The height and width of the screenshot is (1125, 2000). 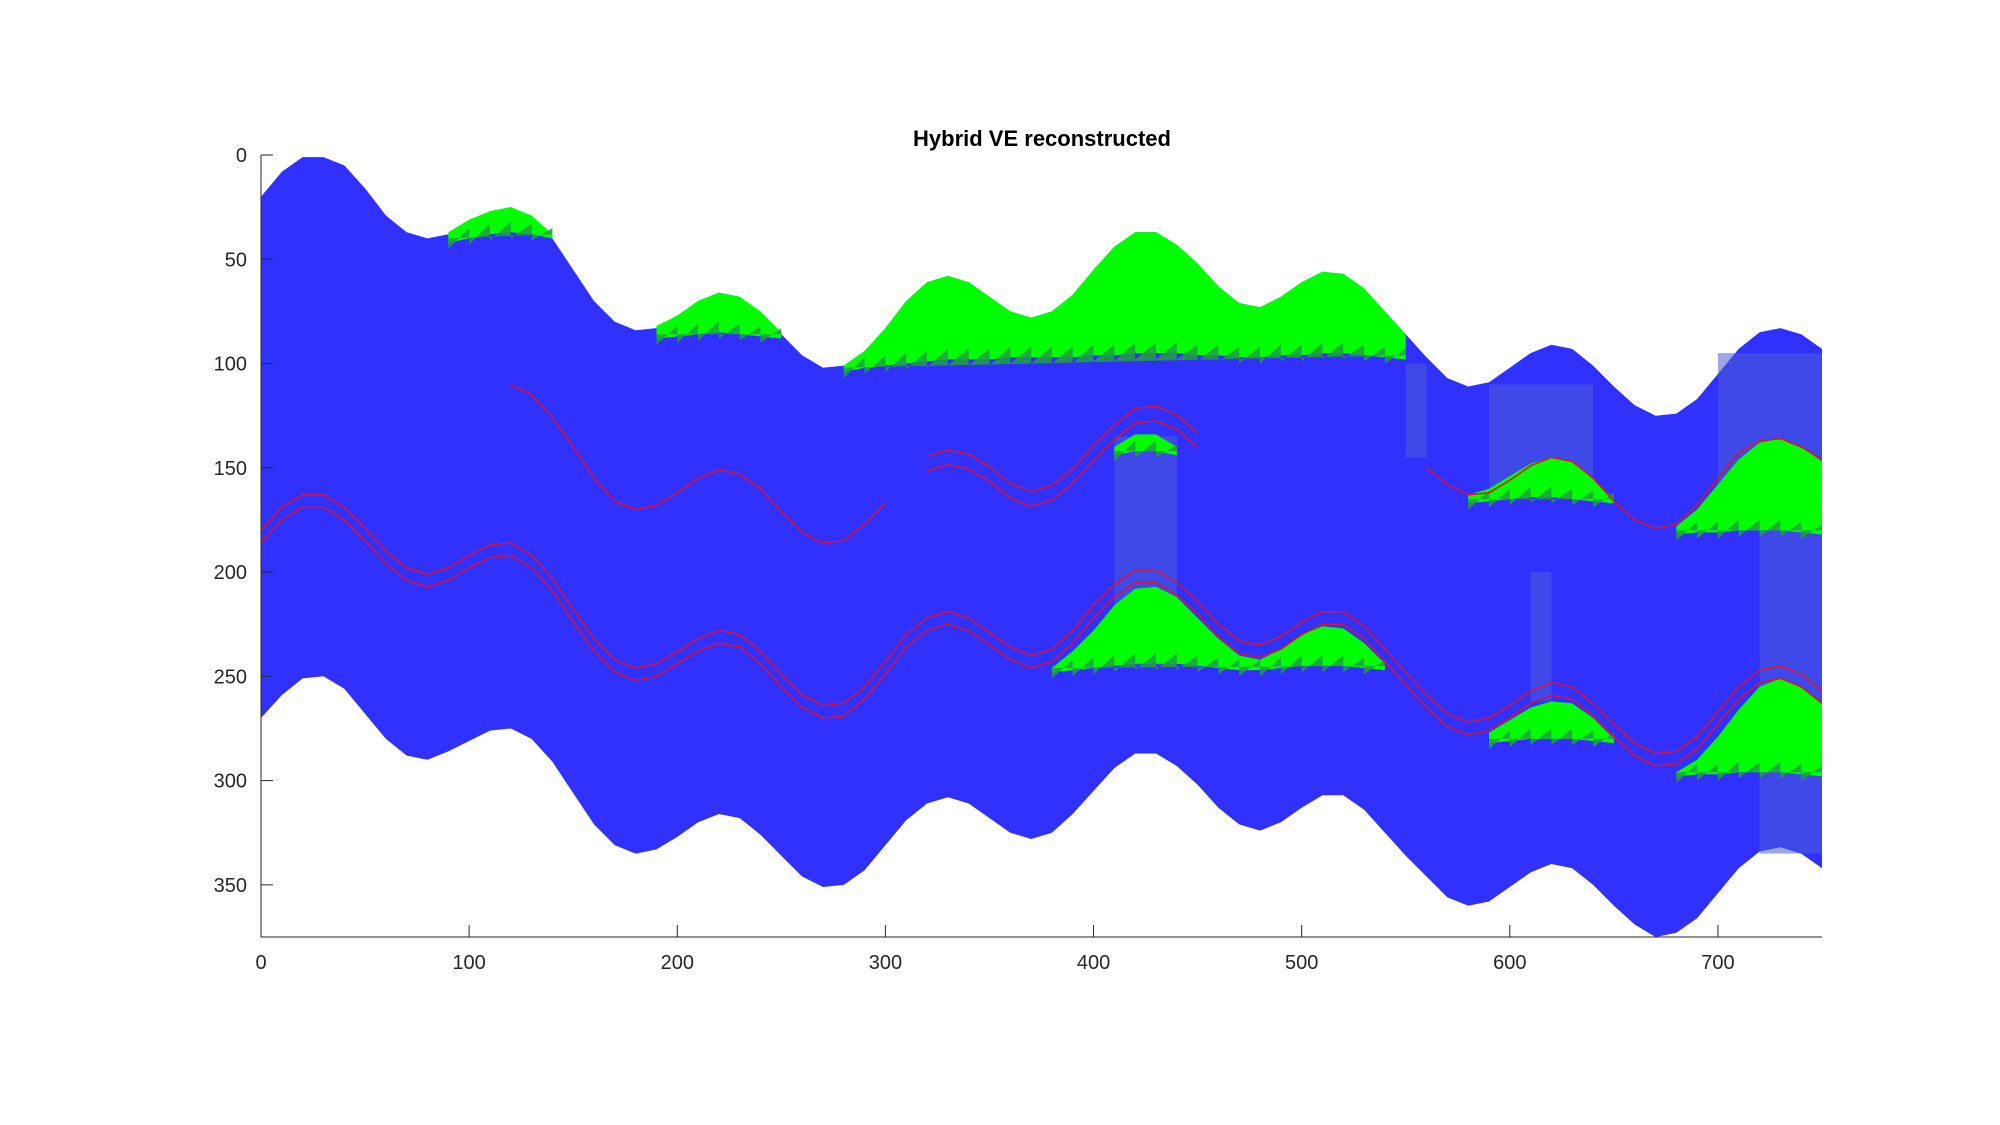 I want to click on horizon-line-lower, so click(x=1062, y=464).